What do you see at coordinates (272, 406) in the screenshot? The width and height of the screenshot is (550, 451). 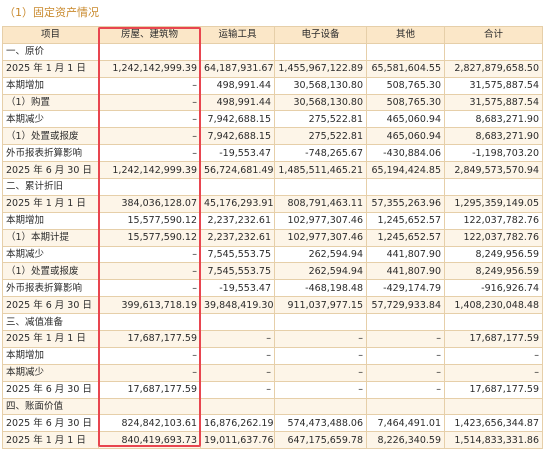 I see `section-row: 四、账面价值` at bounding box center [272, 406].